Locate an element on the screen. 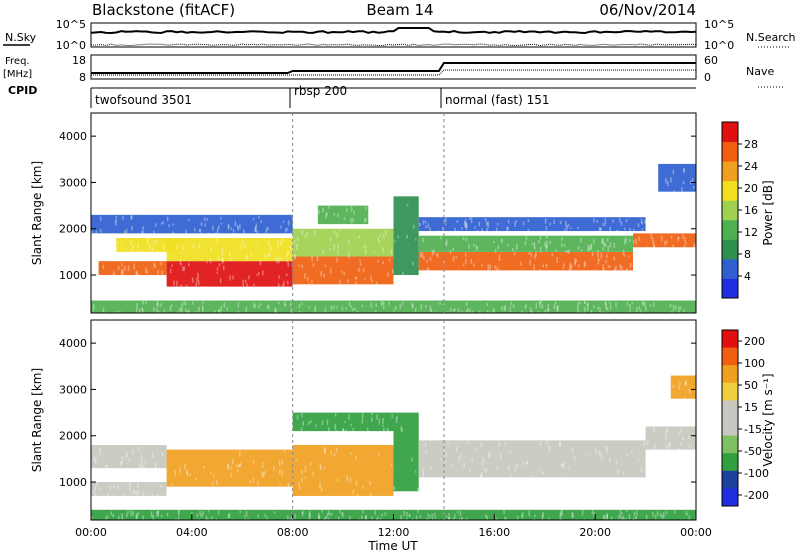 This screenshot has height=558, width=800. date-title: 06/Nov/2014 is located at coordinates (647, 10).